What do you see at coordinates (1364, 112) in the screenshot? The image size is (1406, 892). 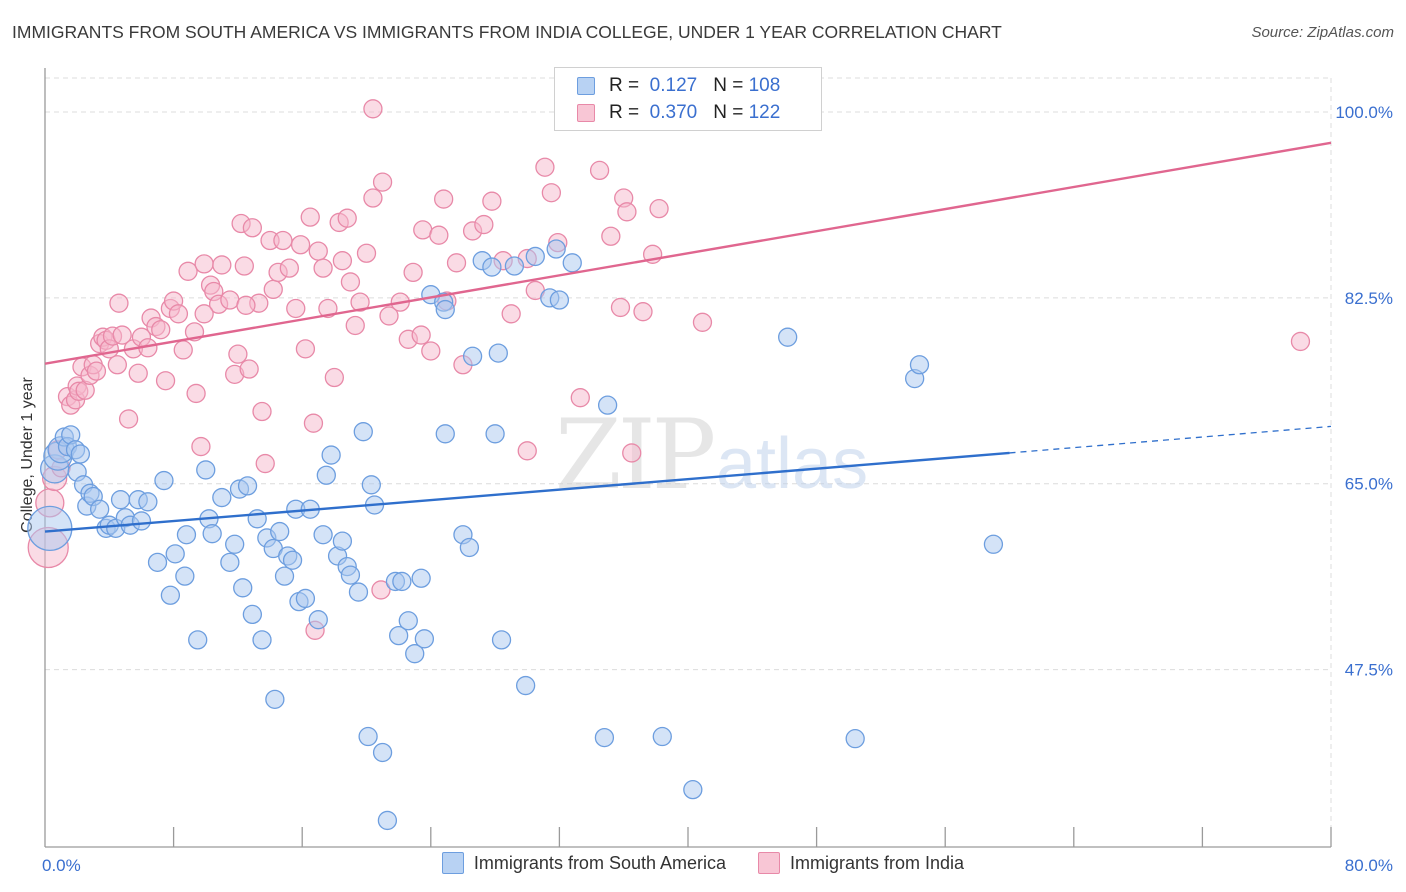 I see `y-tick-label: 100.0%` at bounding box center [1364, 112].